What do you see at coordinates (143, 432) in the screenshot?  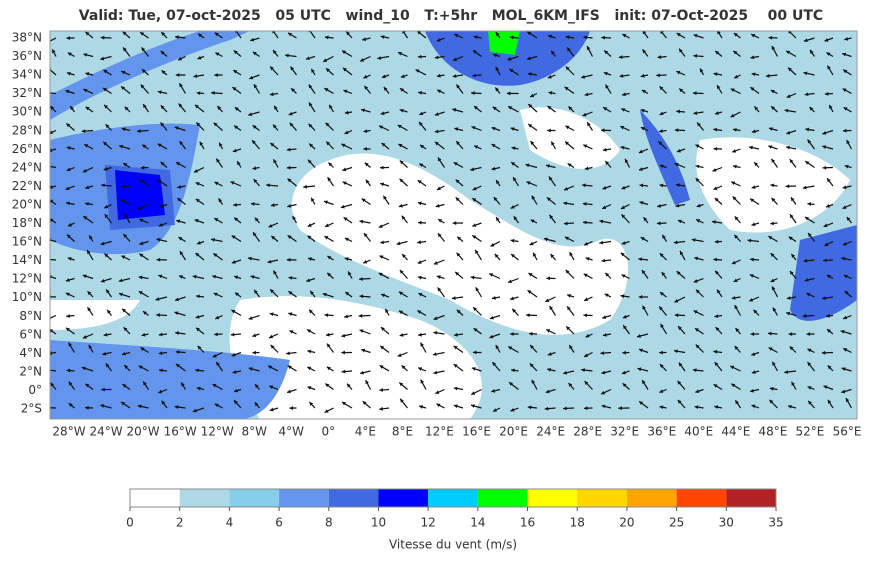 I see `lon-label: 20°W` at bounding box center [143, 432].